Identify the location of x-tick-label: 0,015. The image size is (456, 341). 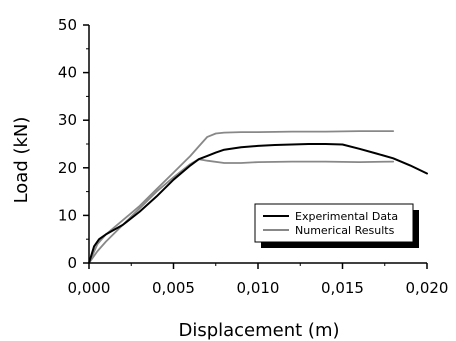
(342, 288).